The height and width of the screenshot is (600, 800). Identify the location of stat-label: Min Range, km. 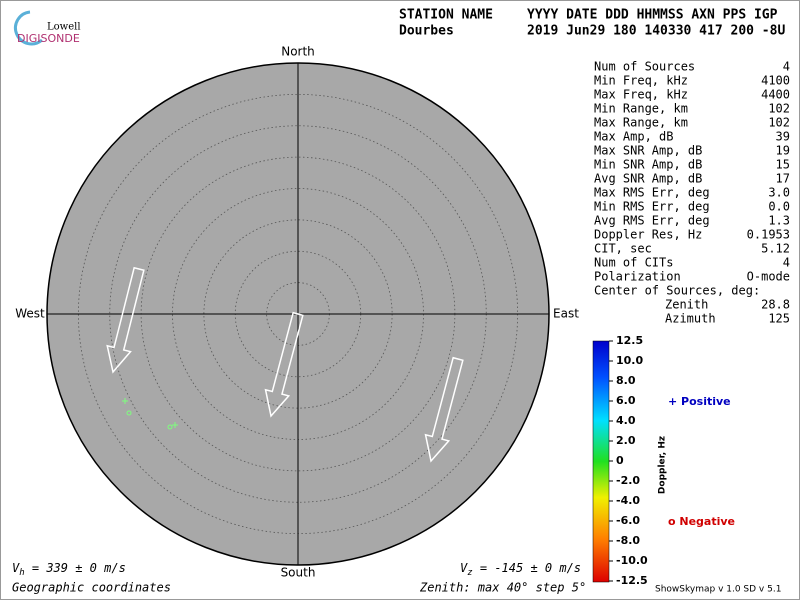
(641, 109).